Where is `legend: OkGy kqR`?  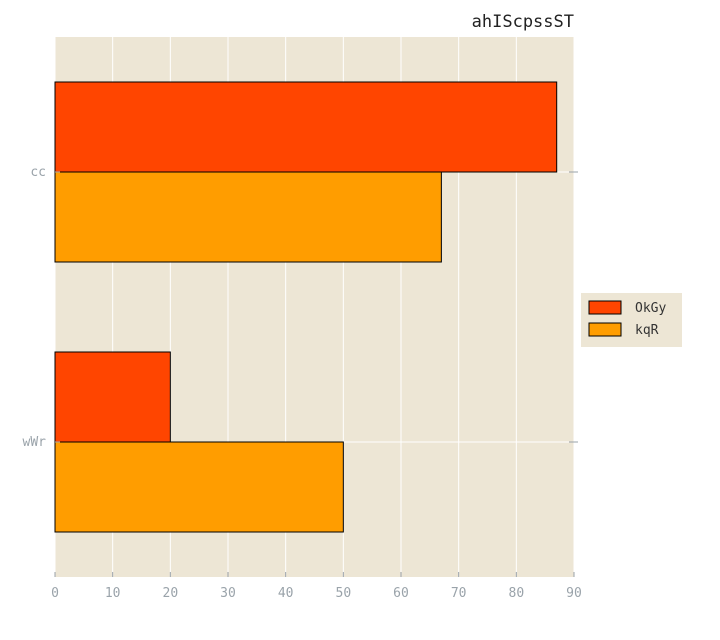 legend: OkGy kqR is located at coordinates (631, 320).